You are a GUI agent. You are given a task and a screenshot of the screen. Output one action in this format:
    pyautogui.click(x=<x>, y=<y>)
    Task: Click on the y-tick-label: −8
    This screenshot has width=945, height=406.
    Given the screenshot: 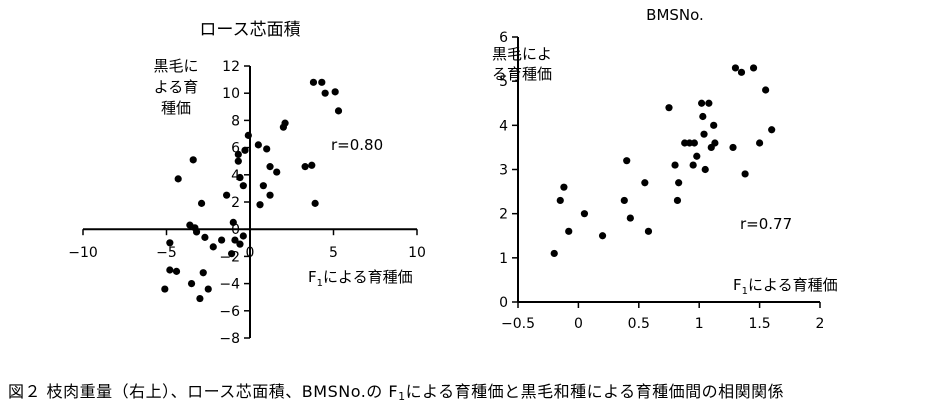 What is the action you would take?
    pyautogui.click(x=229, y=339)
    